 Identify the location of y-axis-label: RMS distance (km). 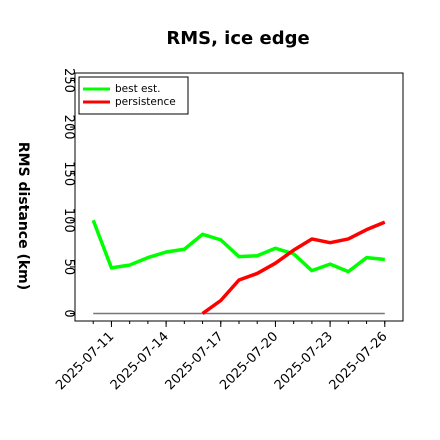
(23, 216).